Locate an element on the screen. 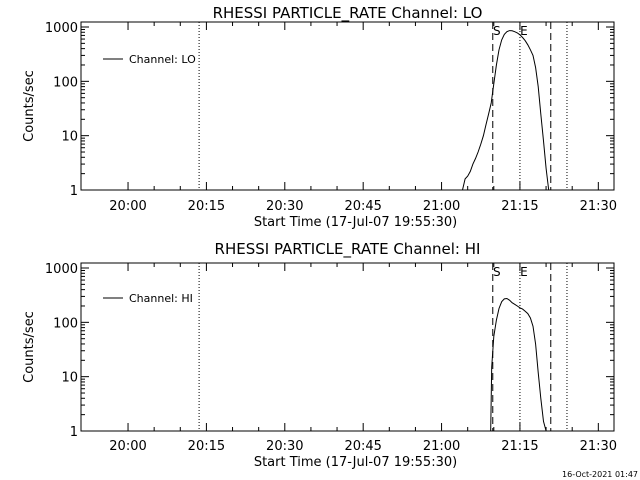 This screenshot has height=480, width=640. legend-label: Channel: HI is located at coordinates (161, 298).